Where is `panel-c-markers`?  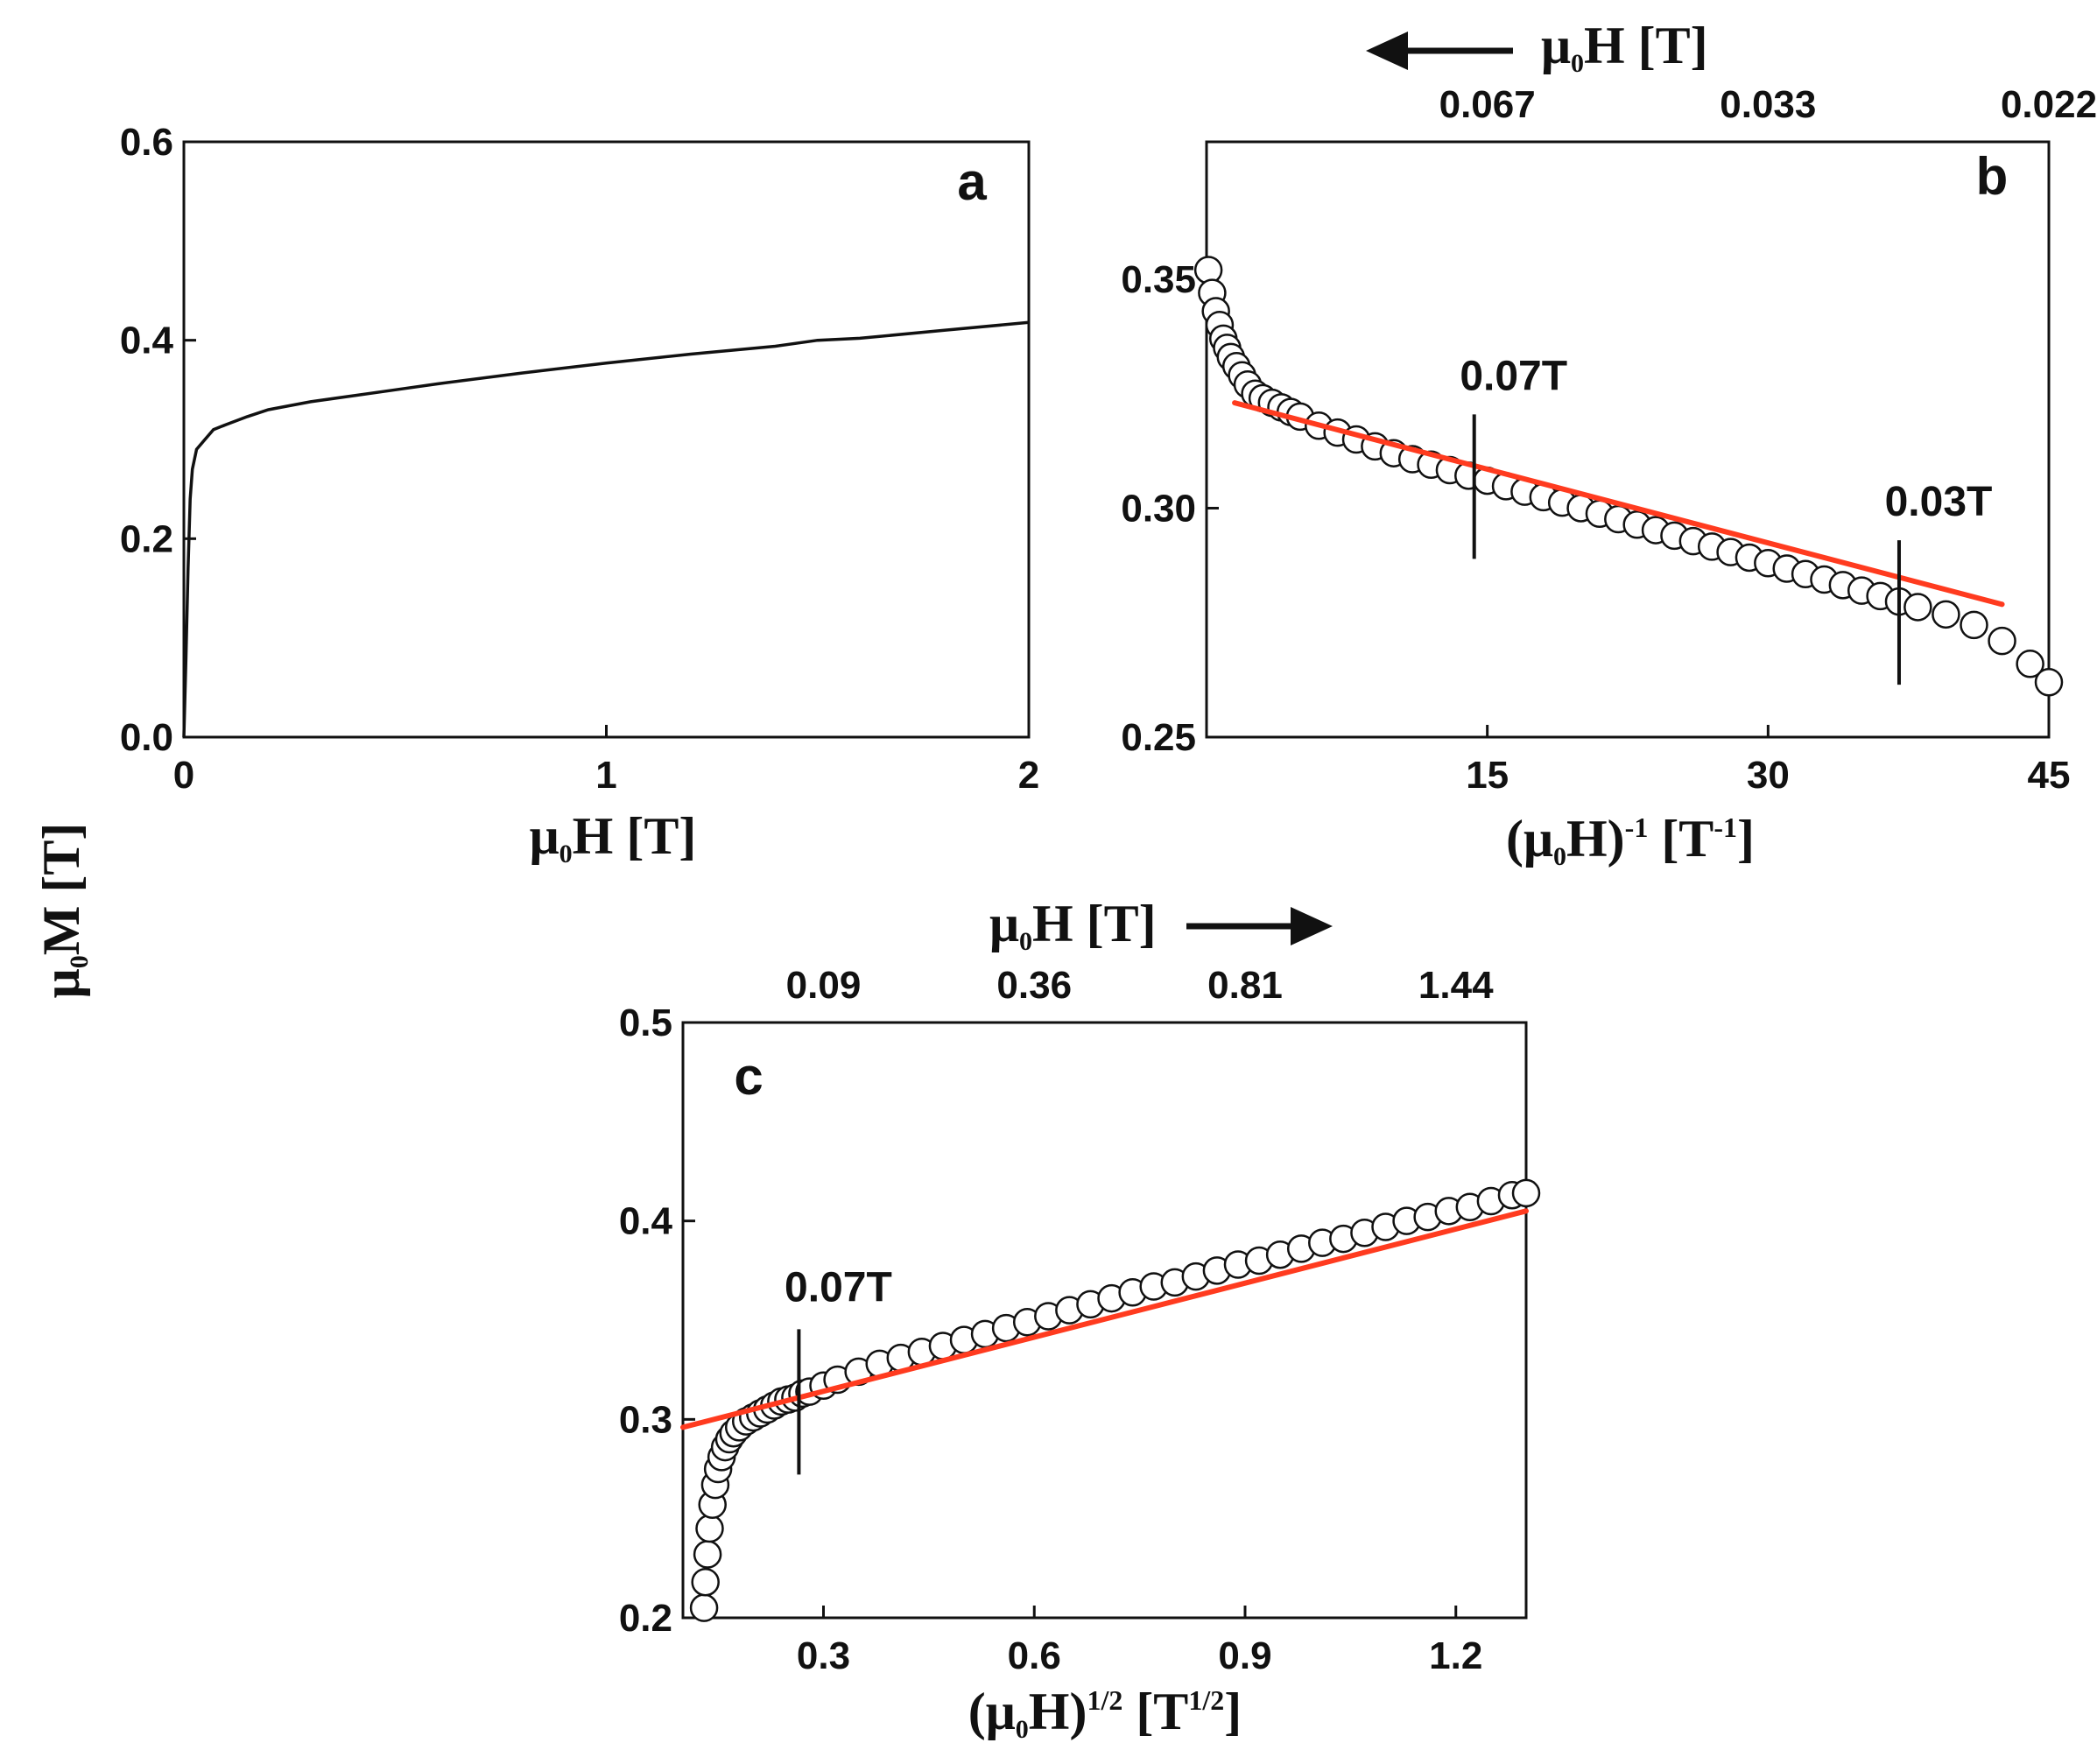 panel-c-markers is located at coordinates (1115, 1400).